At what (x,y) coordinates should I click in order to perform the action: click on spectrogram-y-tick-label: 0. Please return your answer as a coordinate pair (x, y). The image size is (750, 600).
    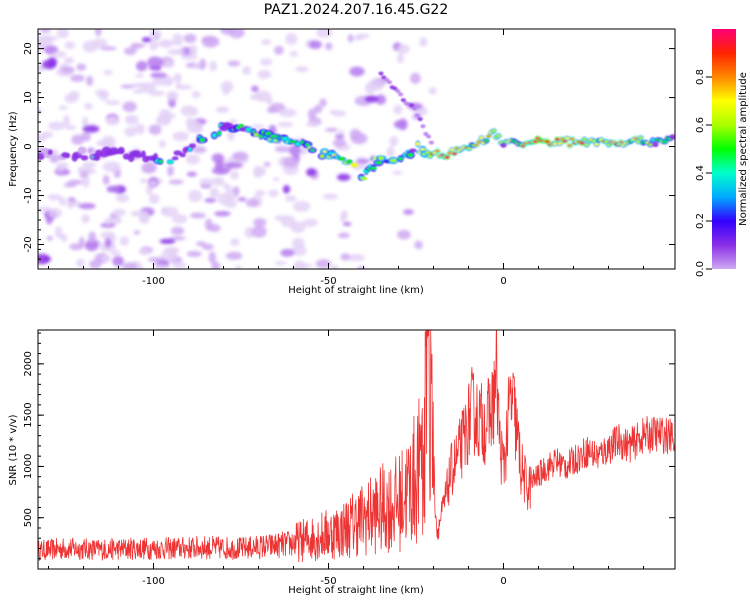
    Looking at the image, I should click on (28, 146).